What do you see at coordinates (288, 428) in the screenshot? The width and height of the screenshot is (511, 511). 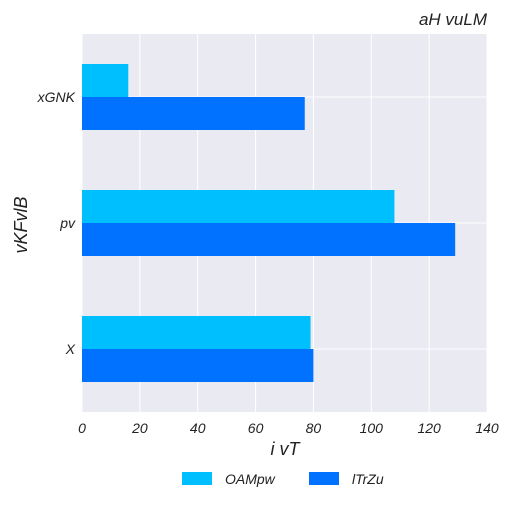 I see `x-tick-labels: 0 20 40 60 80 100 120 140` at bounding box center [288, 428].